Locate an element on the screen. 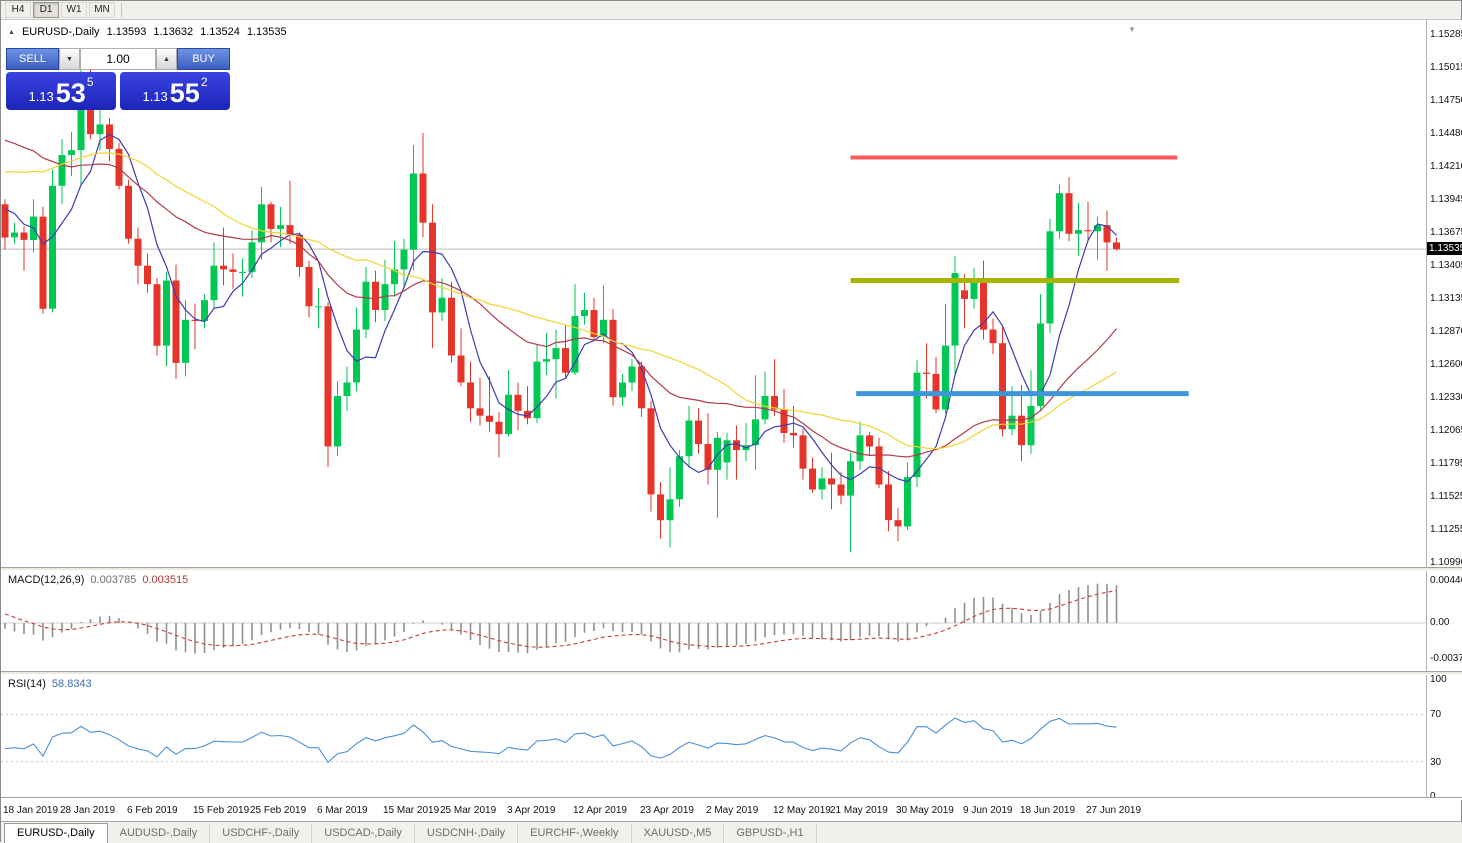 The width and height of the screenshot is (1462, 843). rsi-axis-0-label: 0 is located at coordinates (1433, 796).